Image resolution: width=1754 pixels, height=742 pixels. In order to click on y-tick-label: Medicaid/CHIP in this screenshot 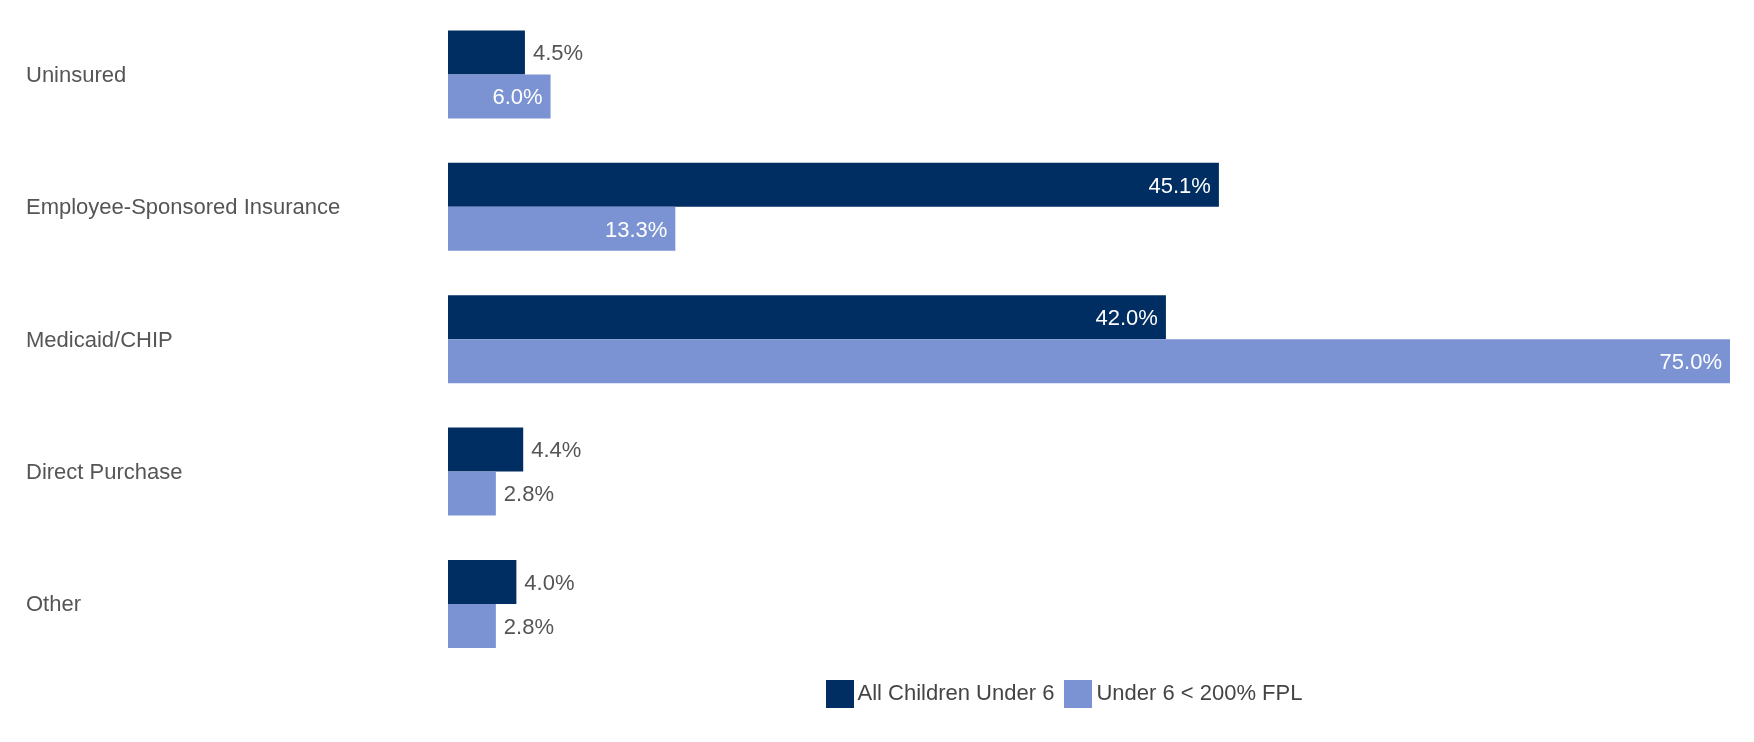, I will do `click(99, 339)`.